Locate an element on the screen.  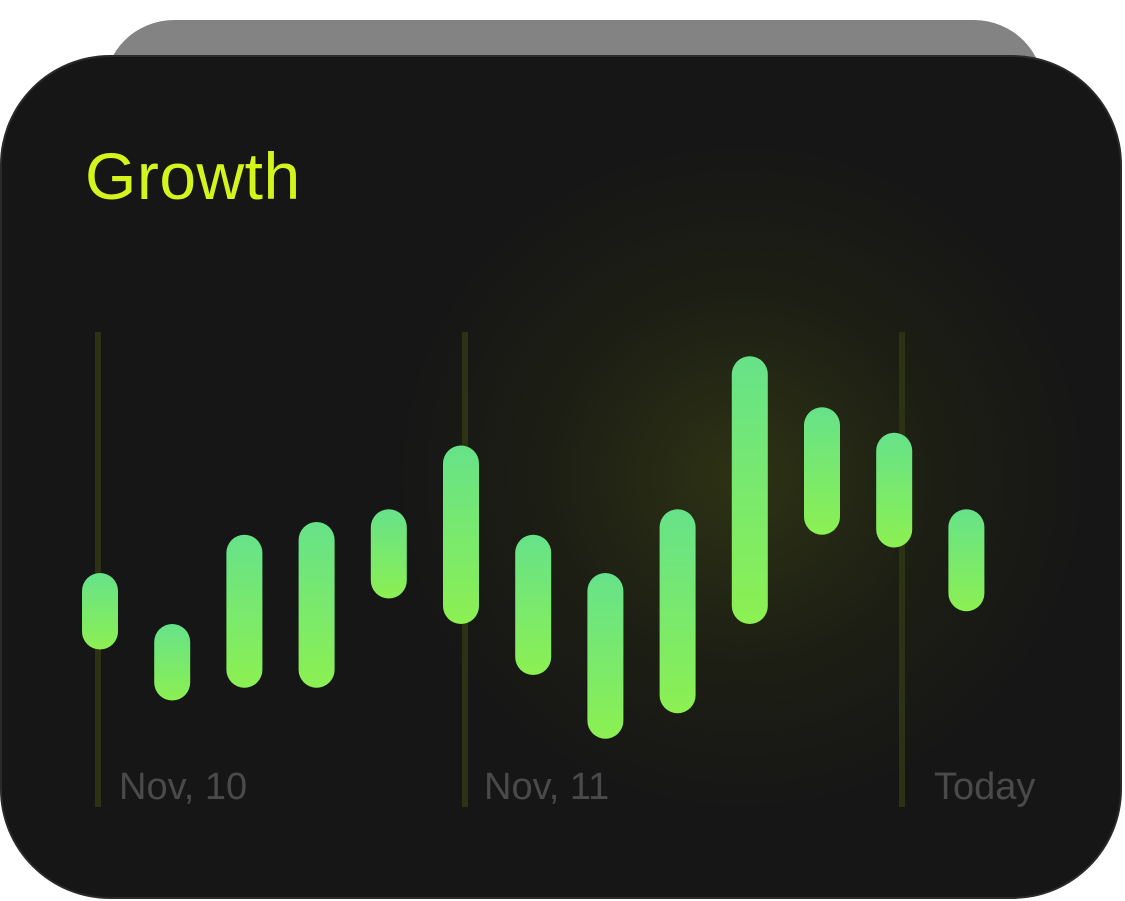
x-axis-label: Today is located at coordinates (984, 787).